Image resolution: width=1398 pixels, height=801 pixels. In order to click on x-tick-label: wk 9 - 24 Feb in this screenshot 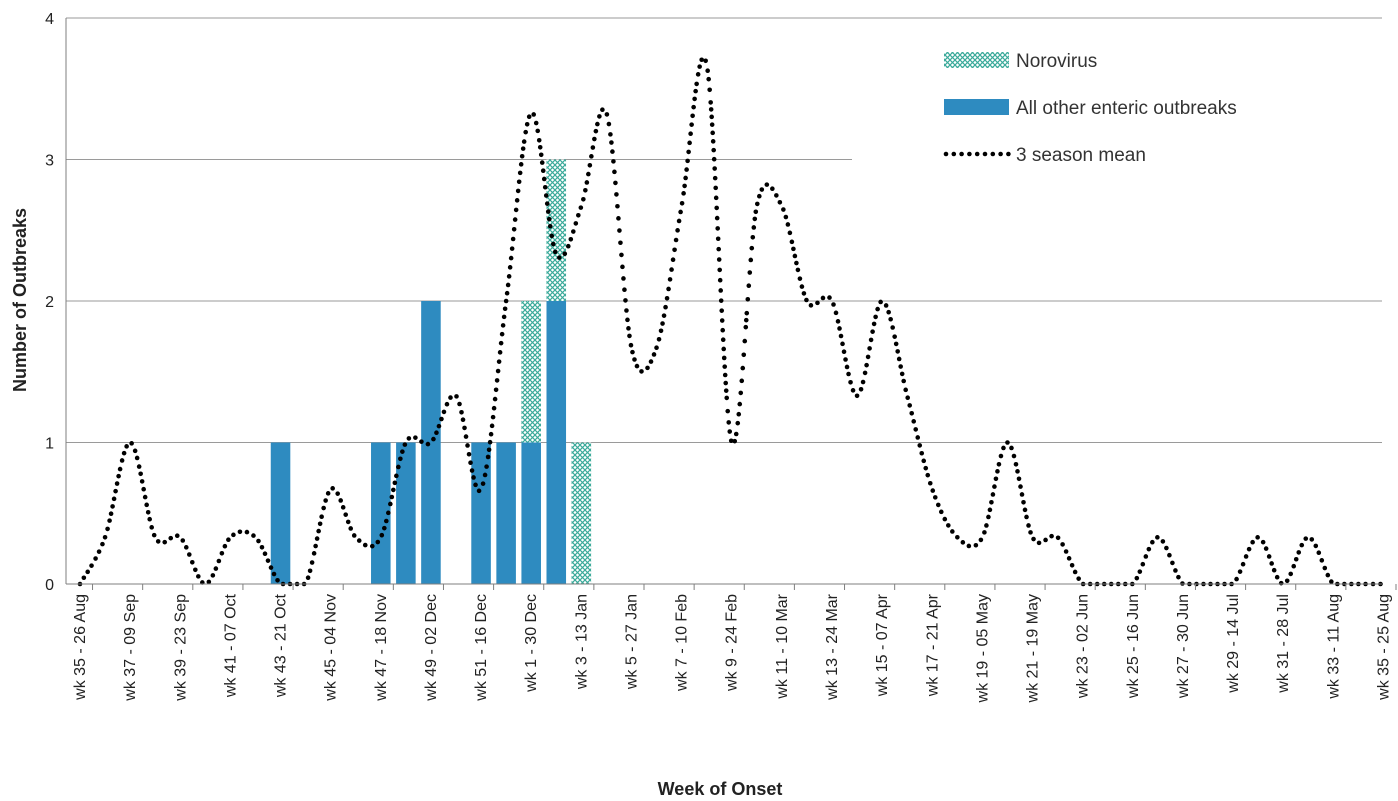, I will do `click(732, 643)`.